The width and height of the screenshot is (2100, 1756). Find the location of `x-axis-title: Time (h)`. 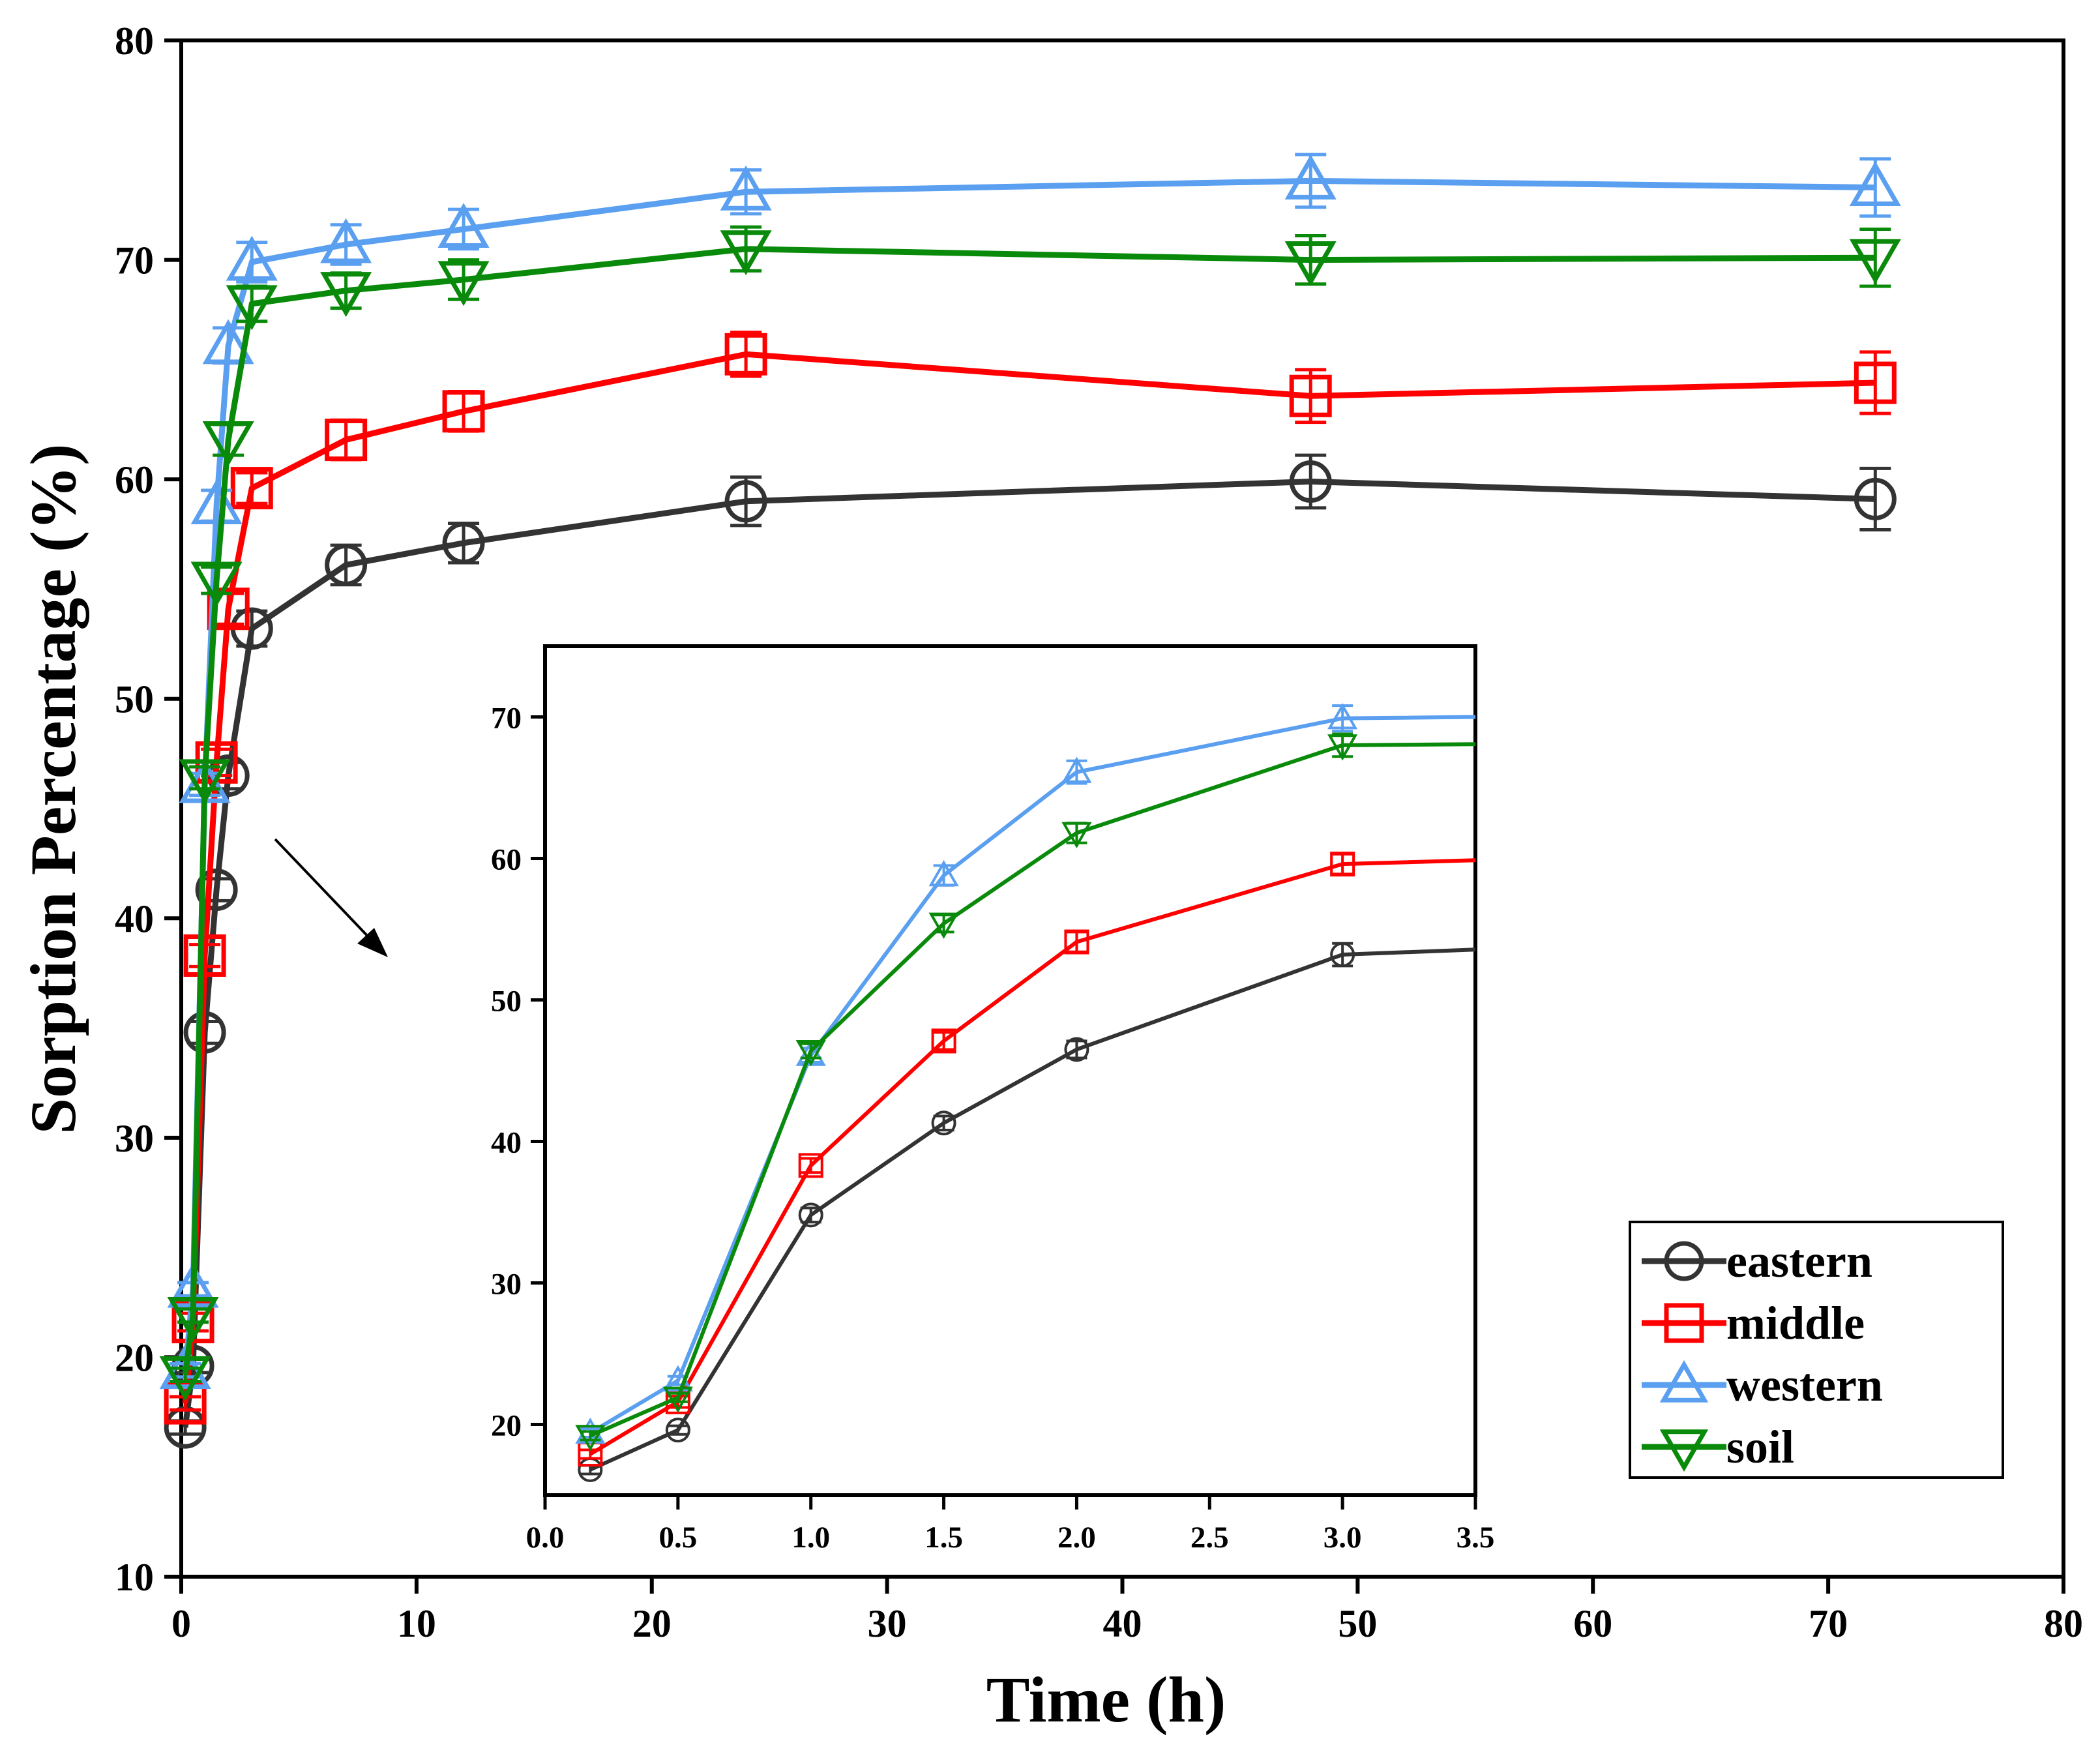

x-axis-title: Time (h) is located at coordinates (1106, 1699).